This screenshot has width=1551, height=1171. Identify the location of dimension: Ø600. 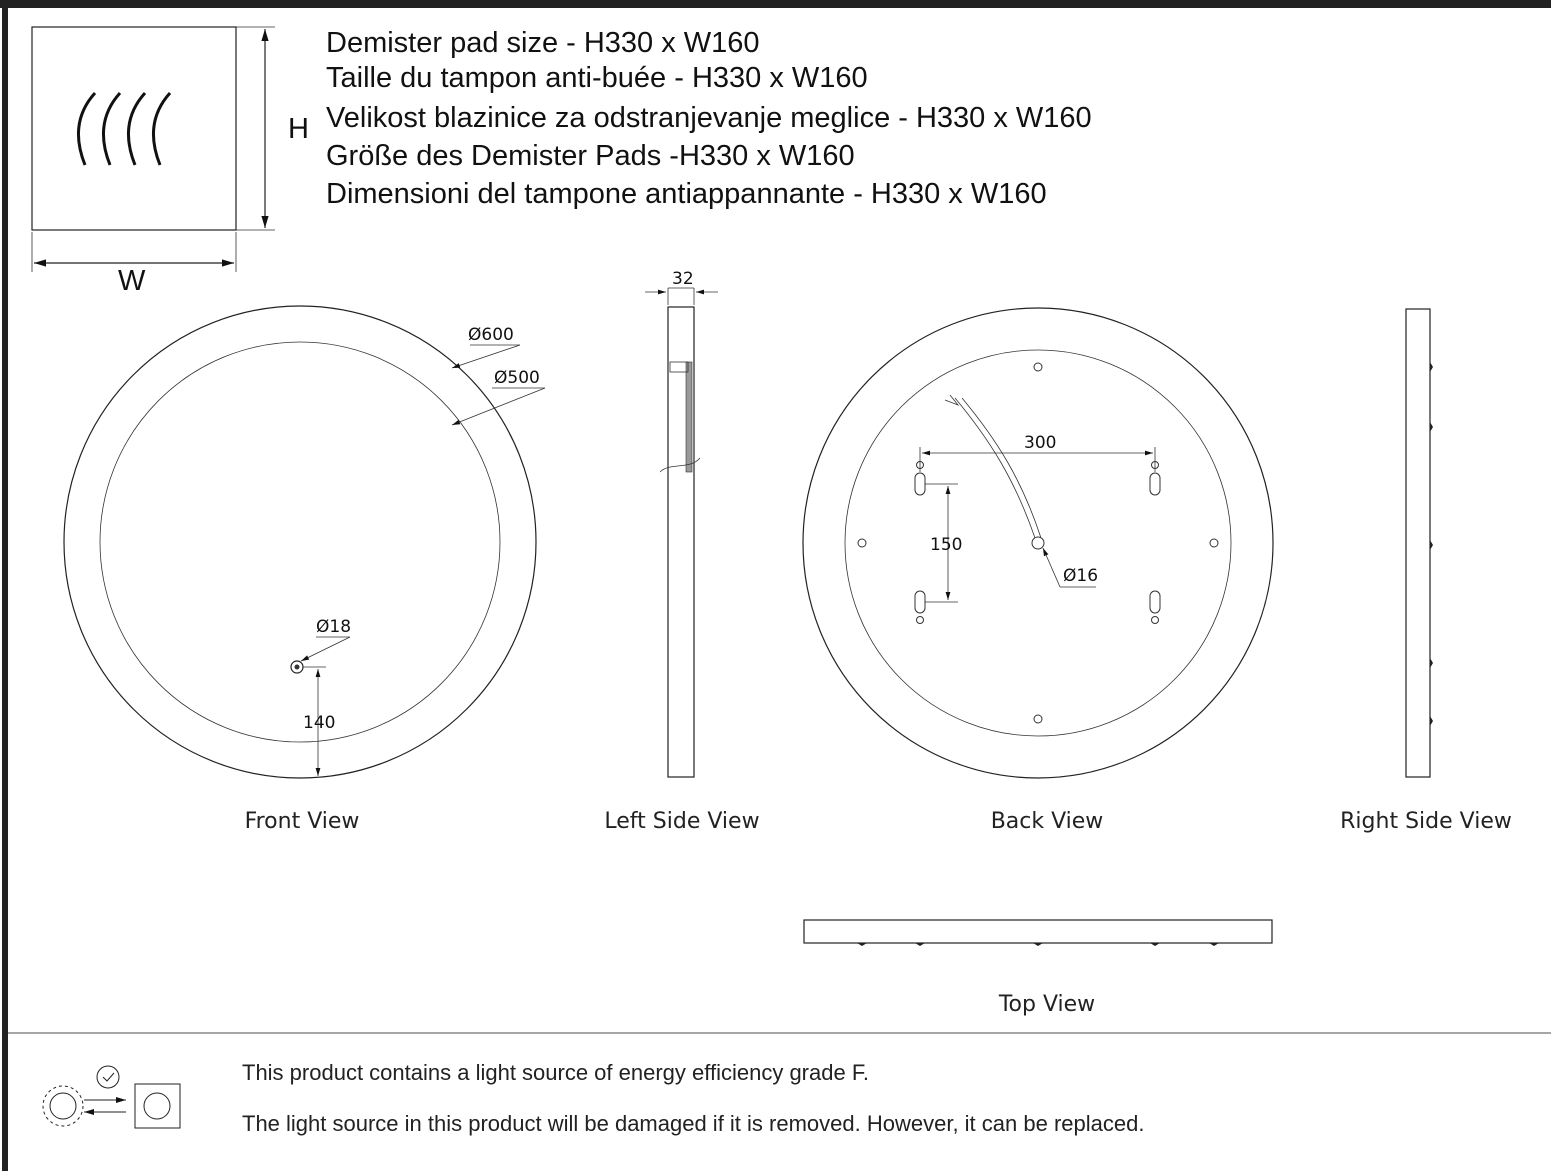
(491, 335).